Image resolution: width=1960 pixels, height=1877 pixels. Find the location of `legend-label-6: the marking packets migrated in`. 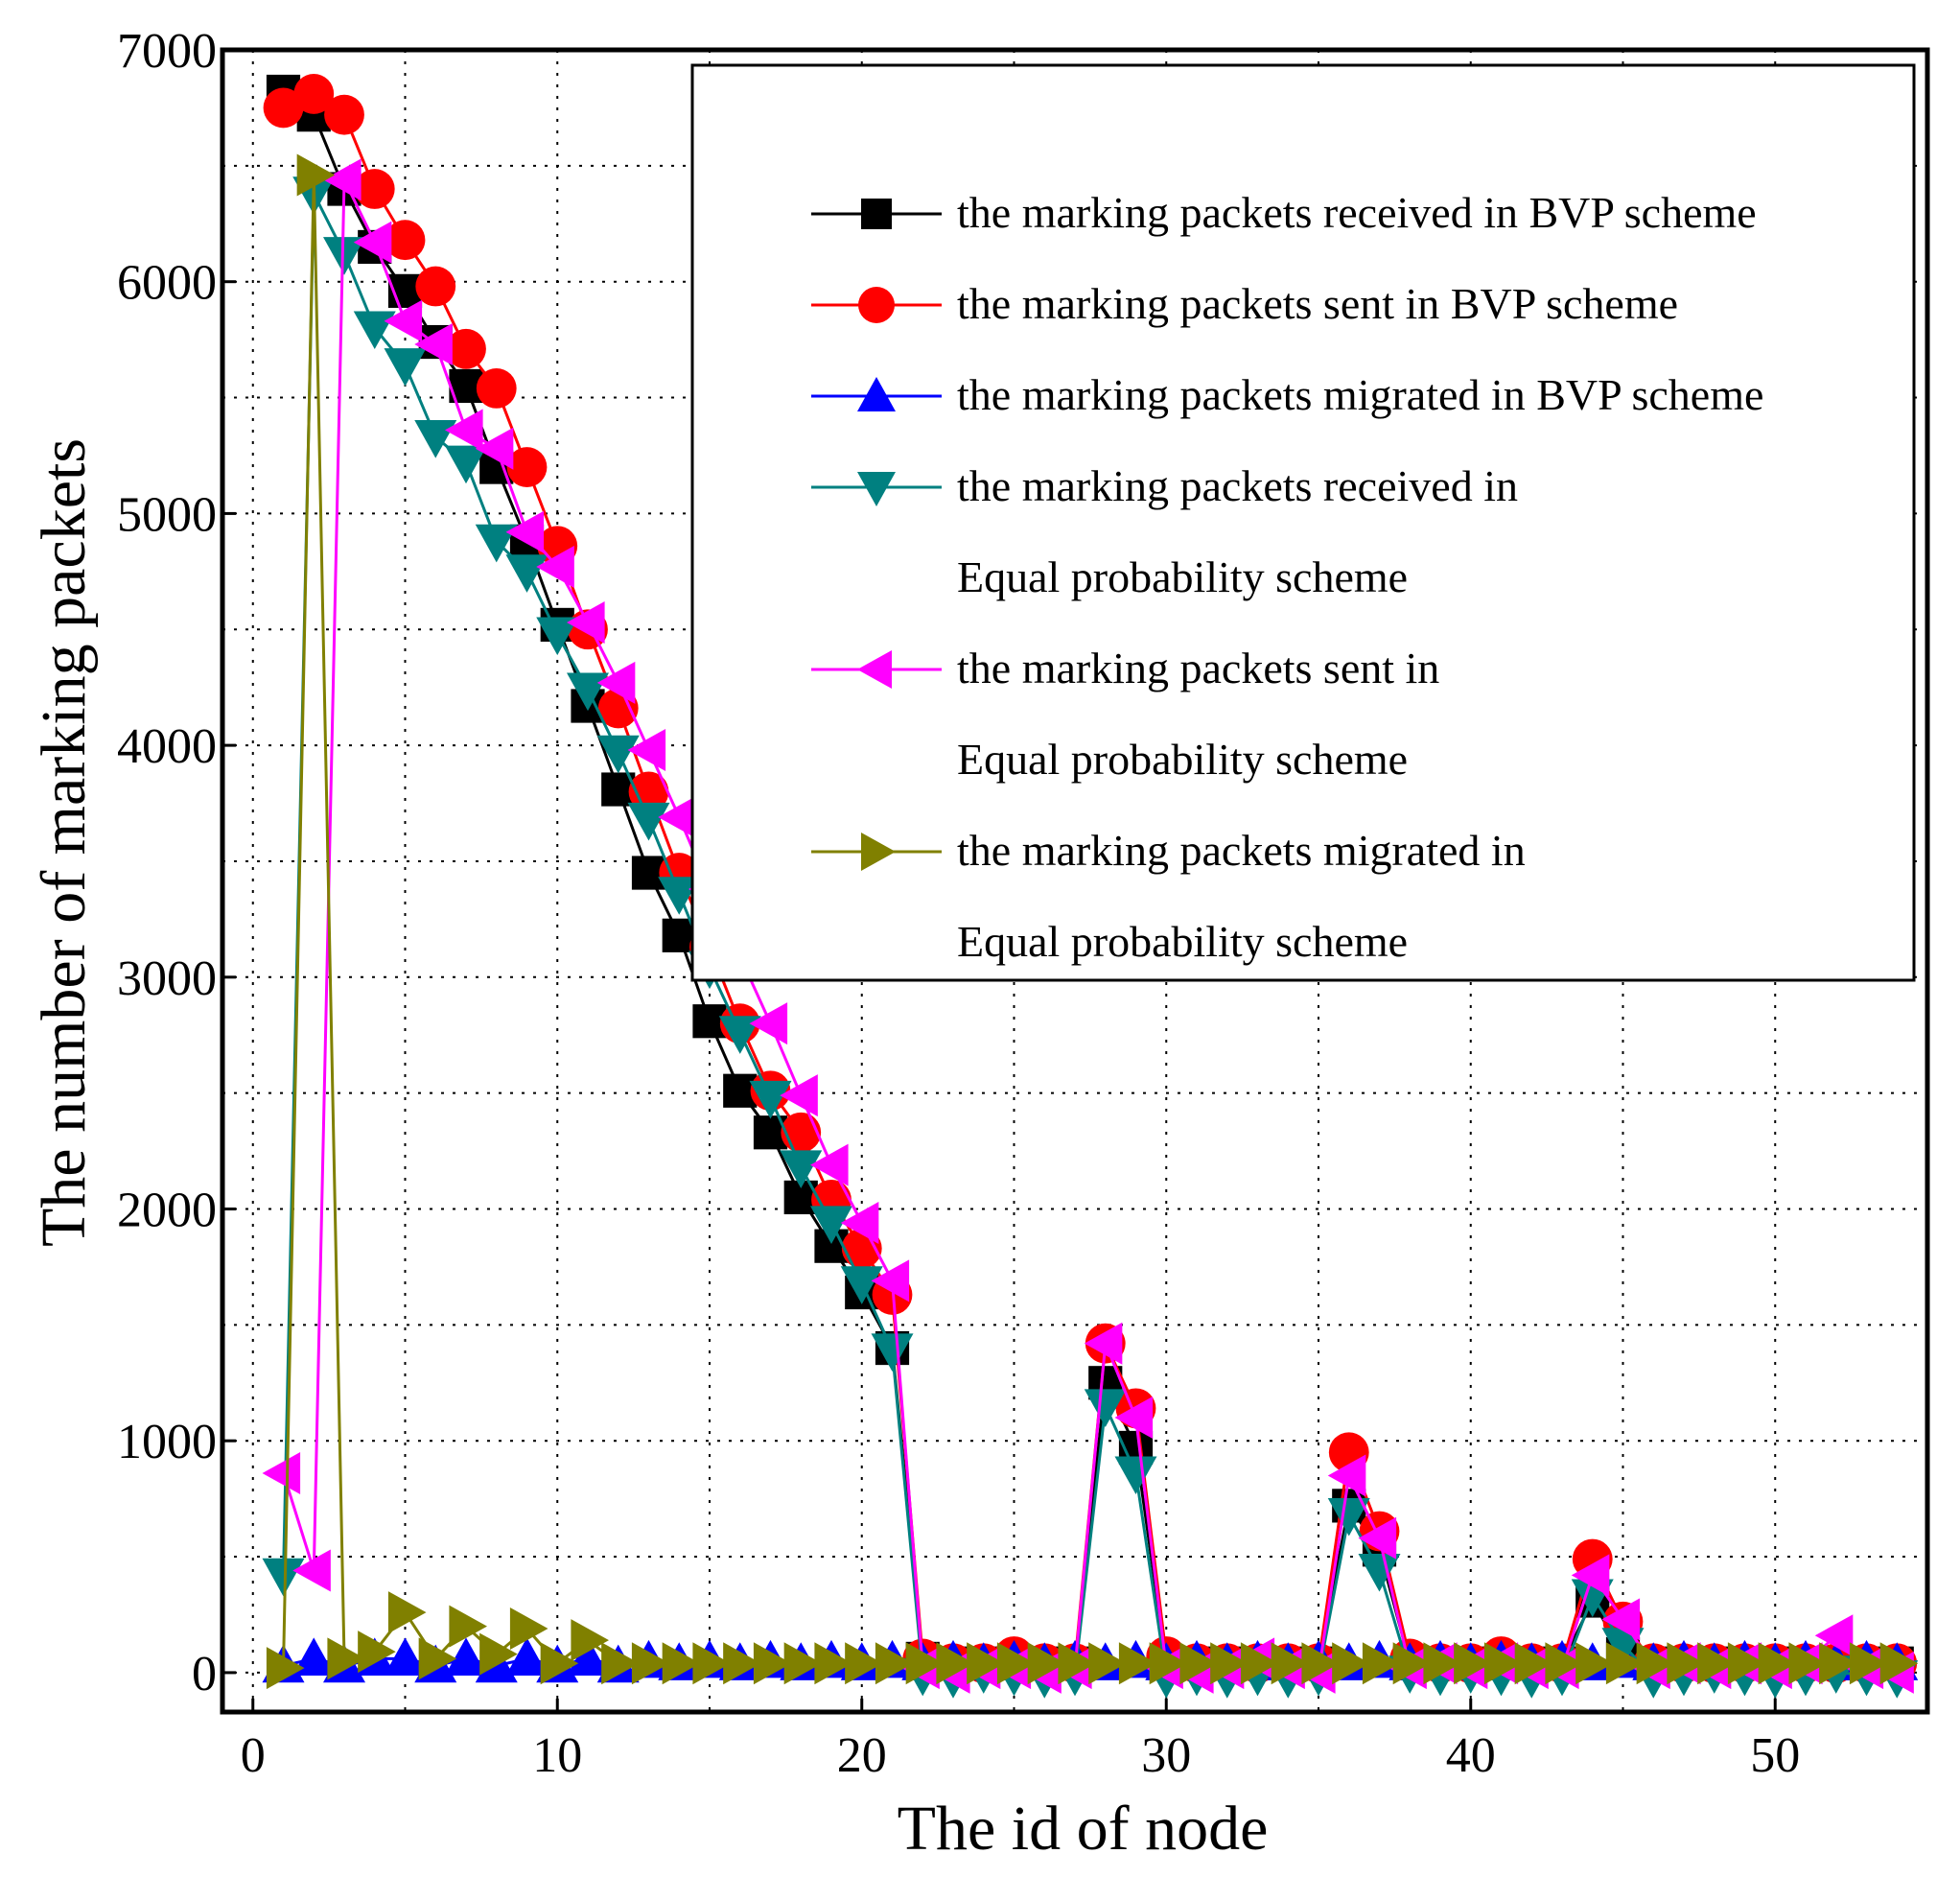

legend-label-6: the marking packets migrated in is located at coordinates (1241, 850).